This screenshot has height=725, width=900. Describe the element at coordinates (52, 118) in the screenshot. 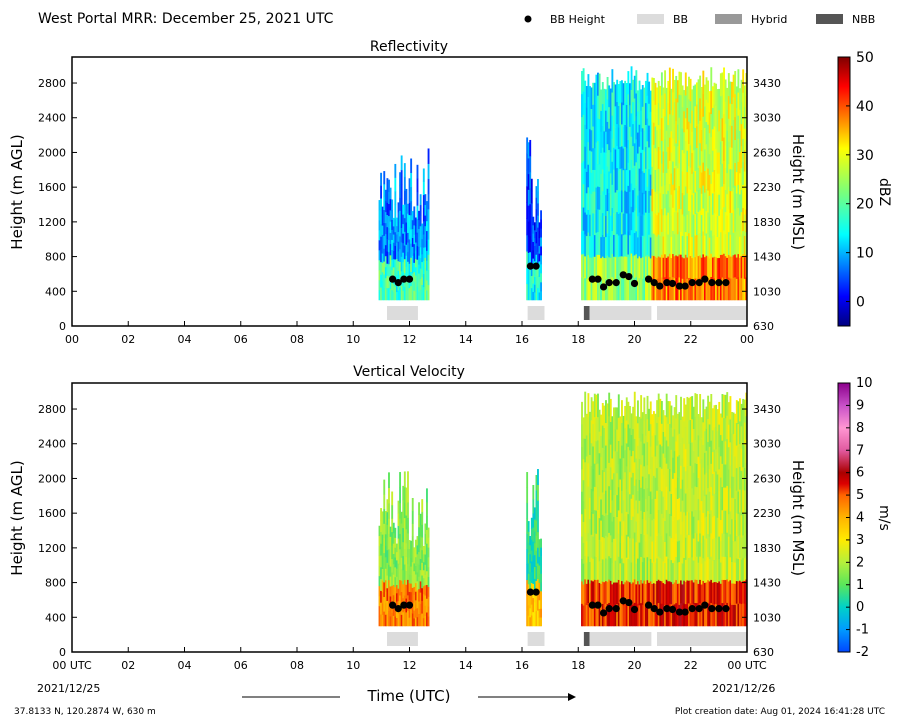

I see `y-tick-label: 2400` at that location.